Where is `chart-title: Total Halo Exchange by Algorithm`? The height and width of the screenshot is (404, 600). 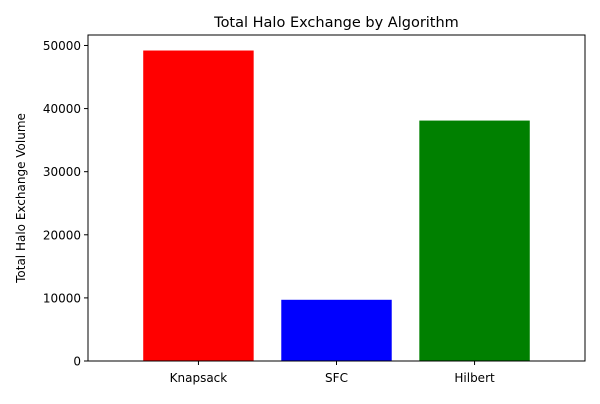
chart-title: Total Halo Exchange by Algorithm is located at coordinates (336, 23).